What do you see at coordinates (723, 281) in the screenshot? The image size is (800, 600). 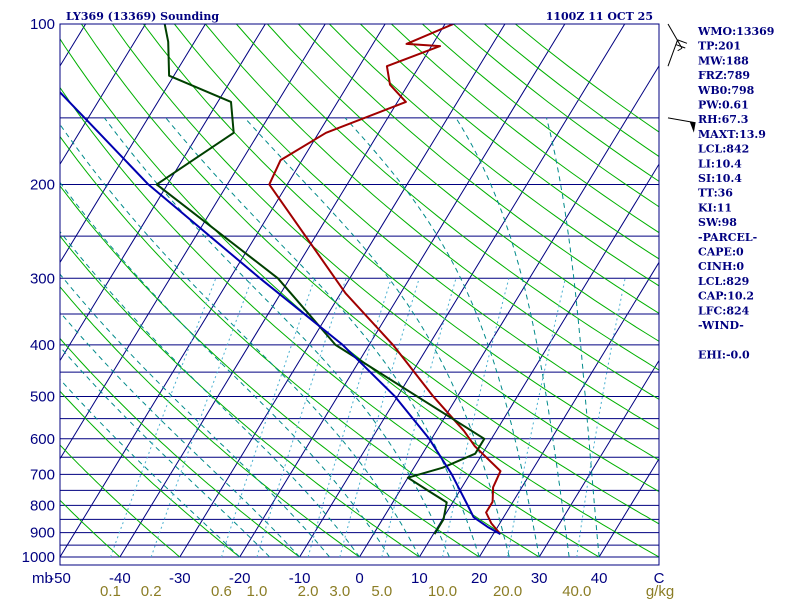 I see `index-line: LCL:829` at bounding box center [723, 281].